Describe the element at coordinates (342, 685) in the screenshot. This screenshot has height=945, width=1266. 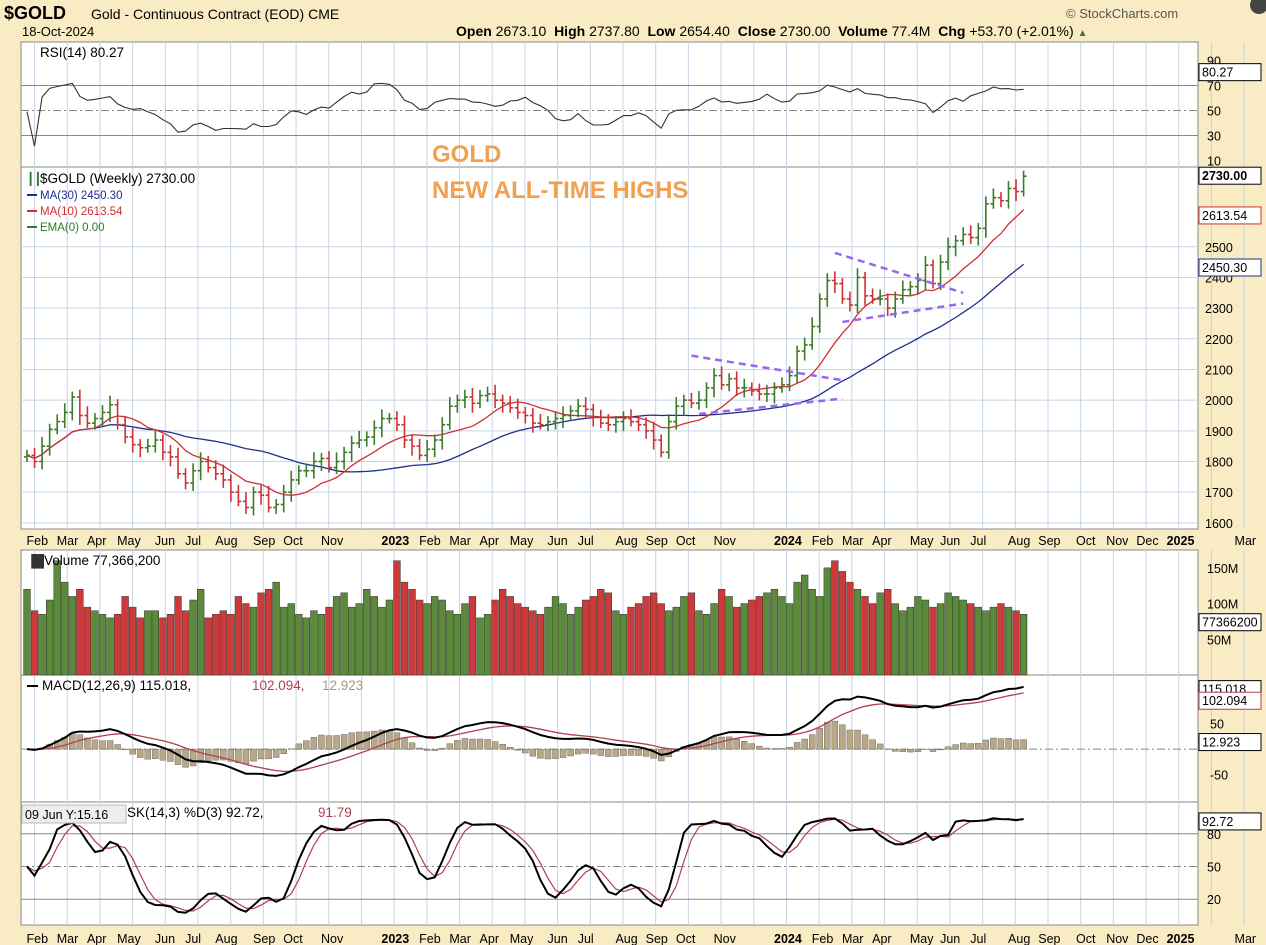
I see `macd-legend-hist: 12.923` at that location.